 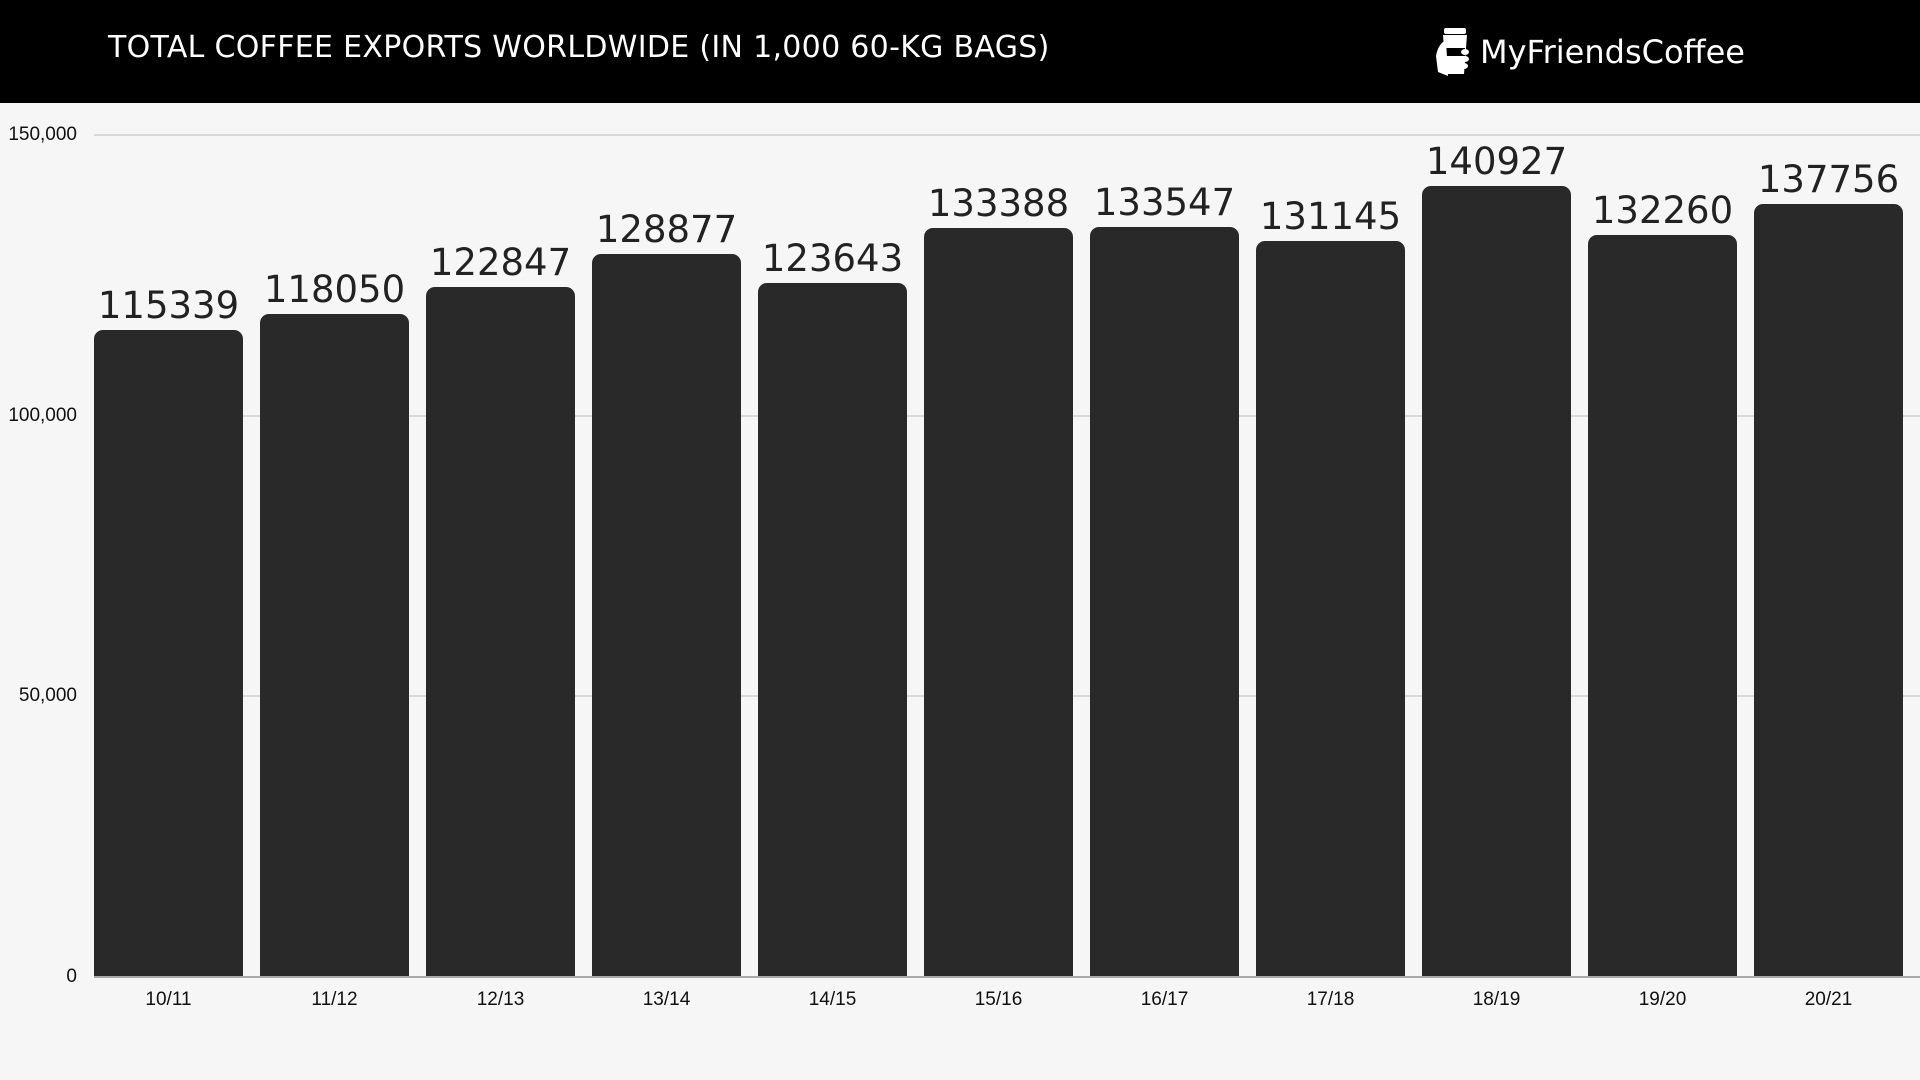 I want to click on x-axis-tick-label: 11/12, so click(x=334, y=999).